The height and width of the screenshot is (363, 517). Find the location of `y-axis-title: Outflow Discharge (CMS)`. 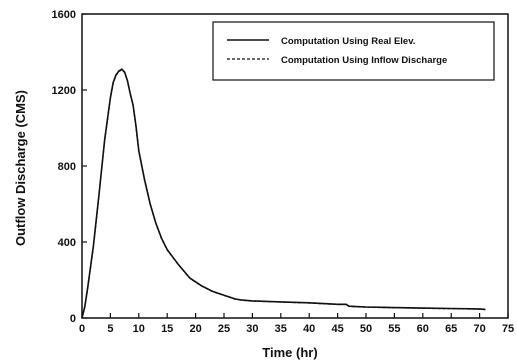

y-axis-title: Outflow Discharge (CMS) is located at coordinates (20, 168).